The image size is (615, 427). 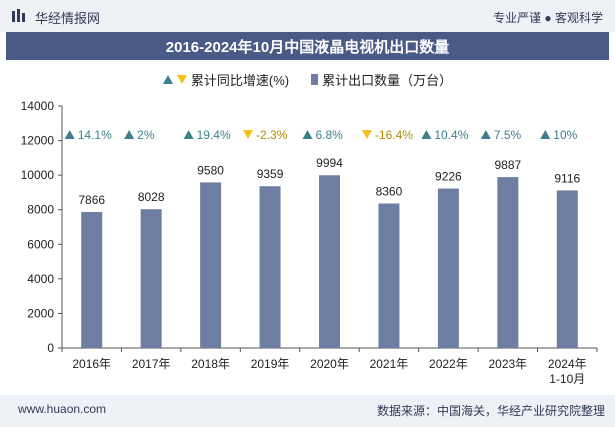 What do you see at coordinates (307, 79) in the screenshot?
I see `chart-legend: 累计同比增速(%) 累计出口数量（万台）` at bounding box center [307, 79].